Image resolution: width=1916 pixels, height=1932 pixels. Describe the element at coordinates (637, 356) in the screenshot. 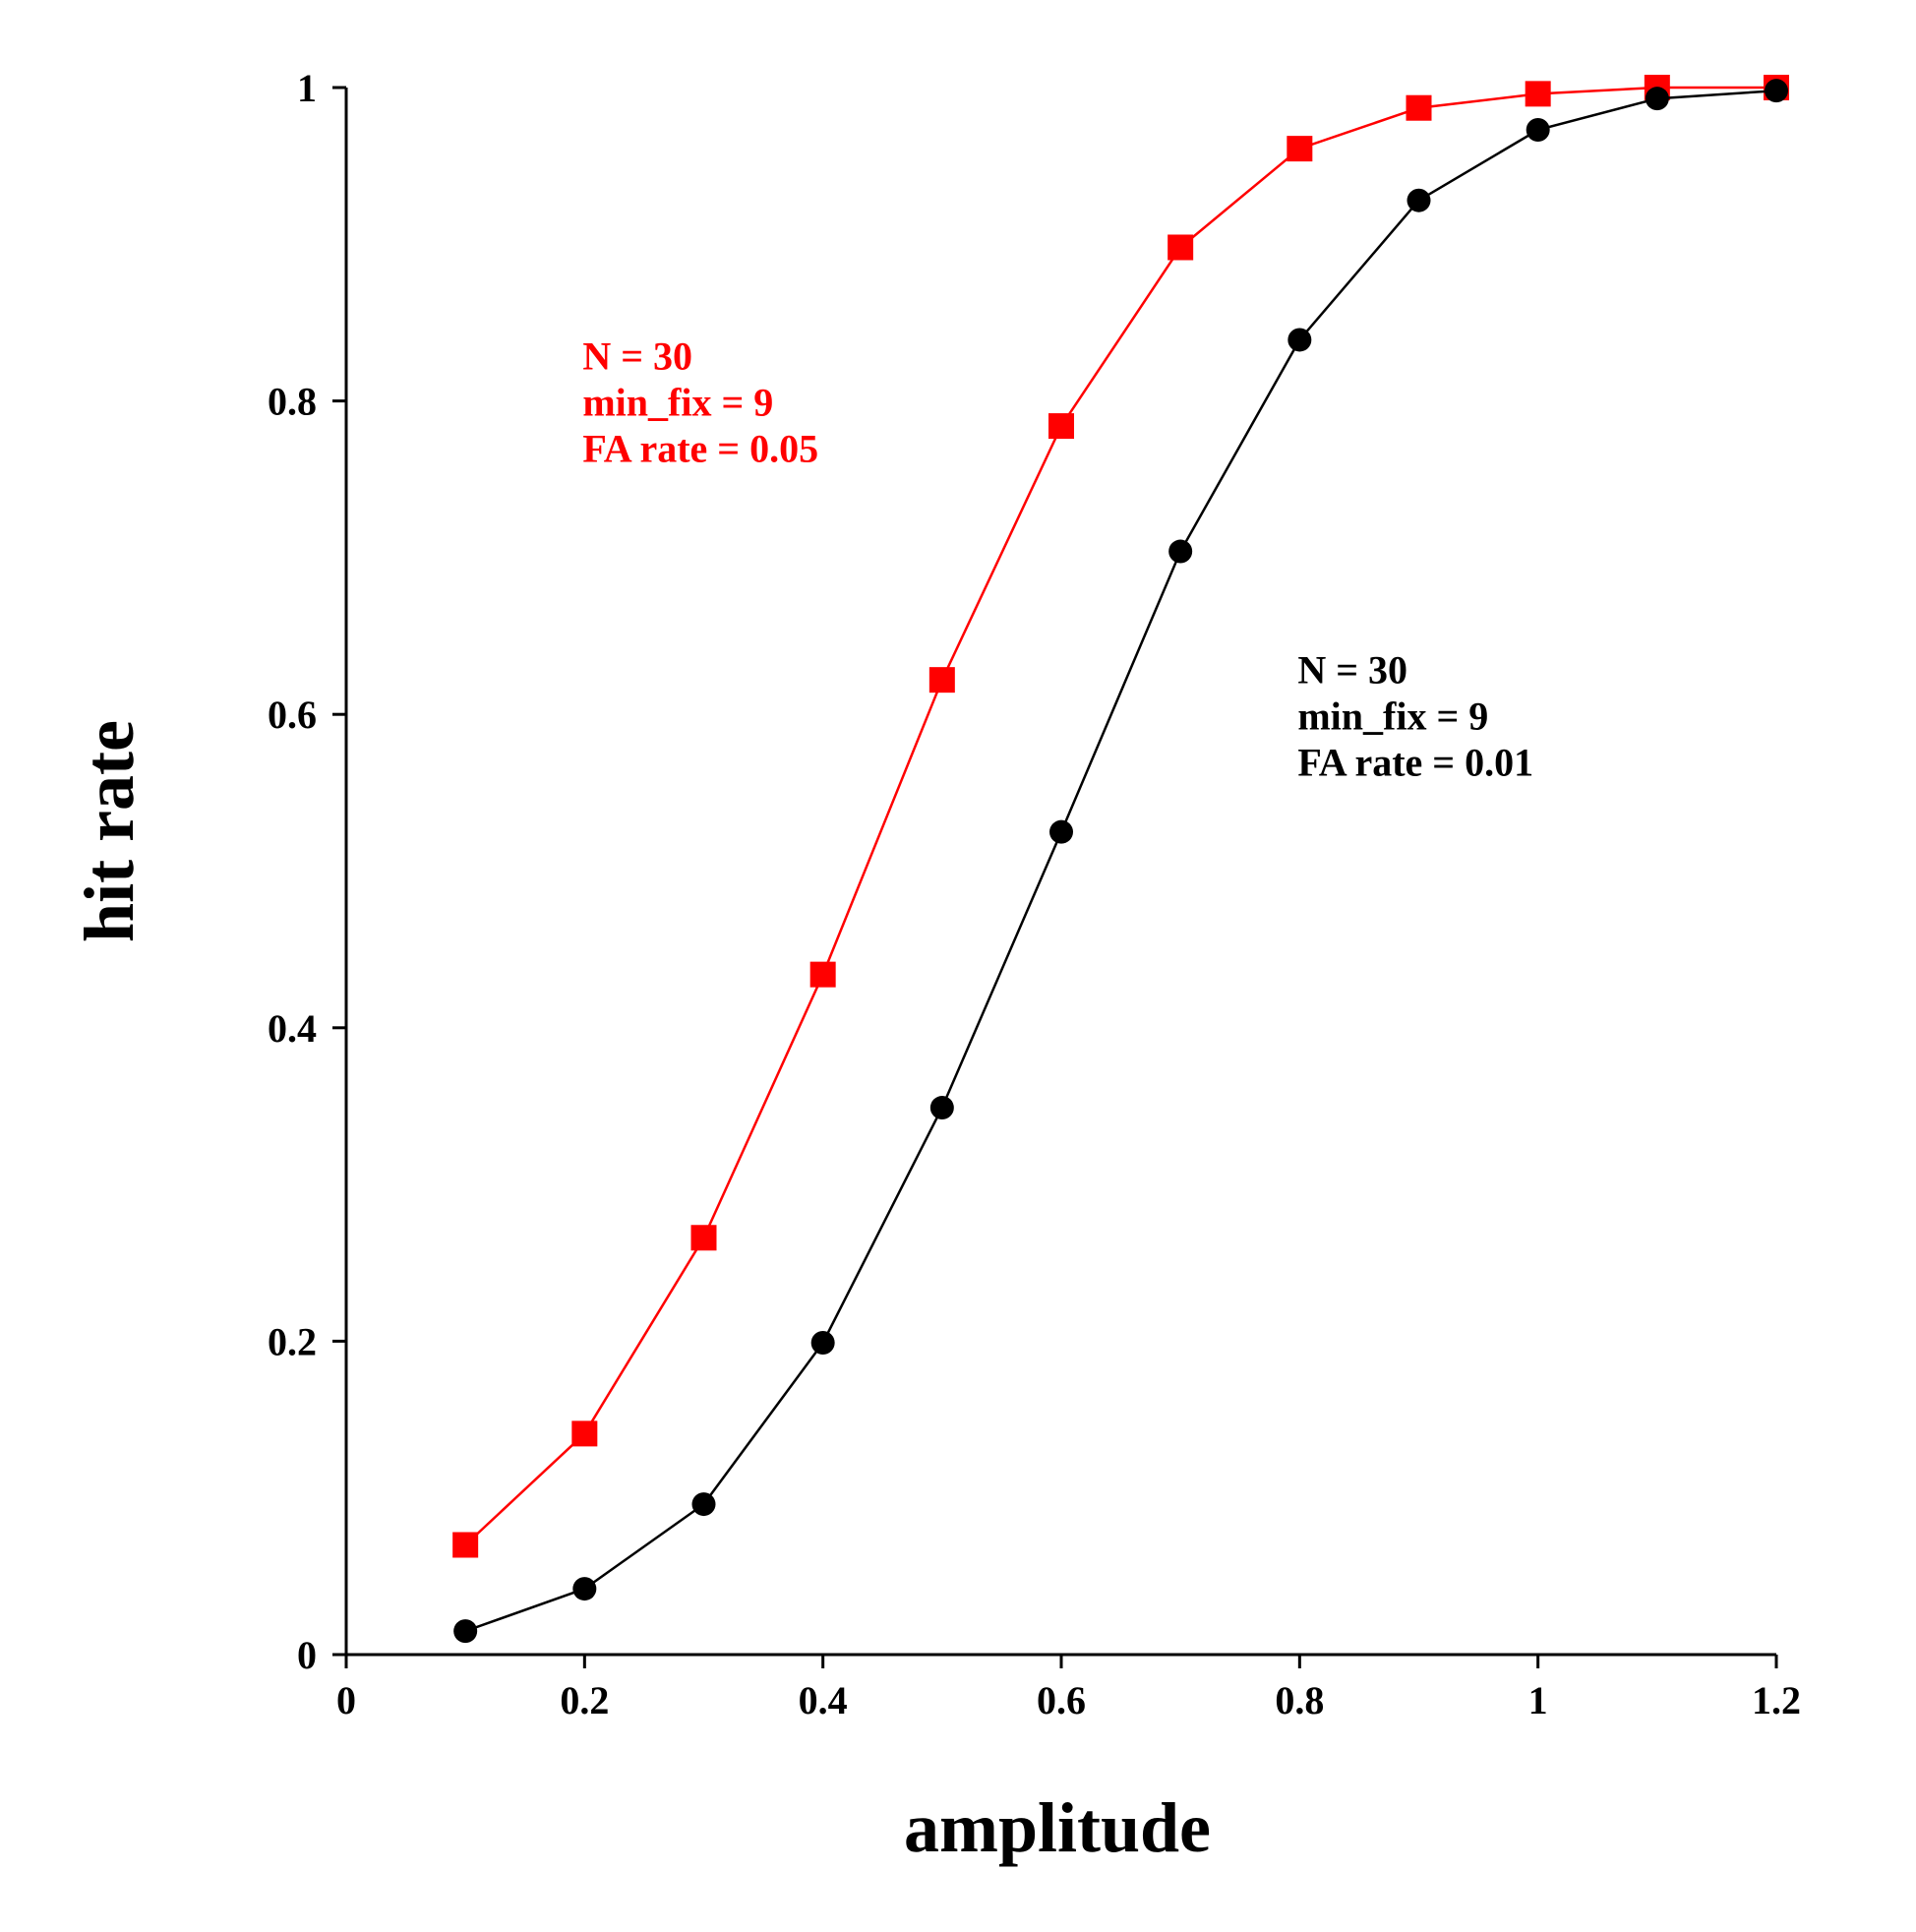

I see `annotation-1-line: N = 30` at that location.